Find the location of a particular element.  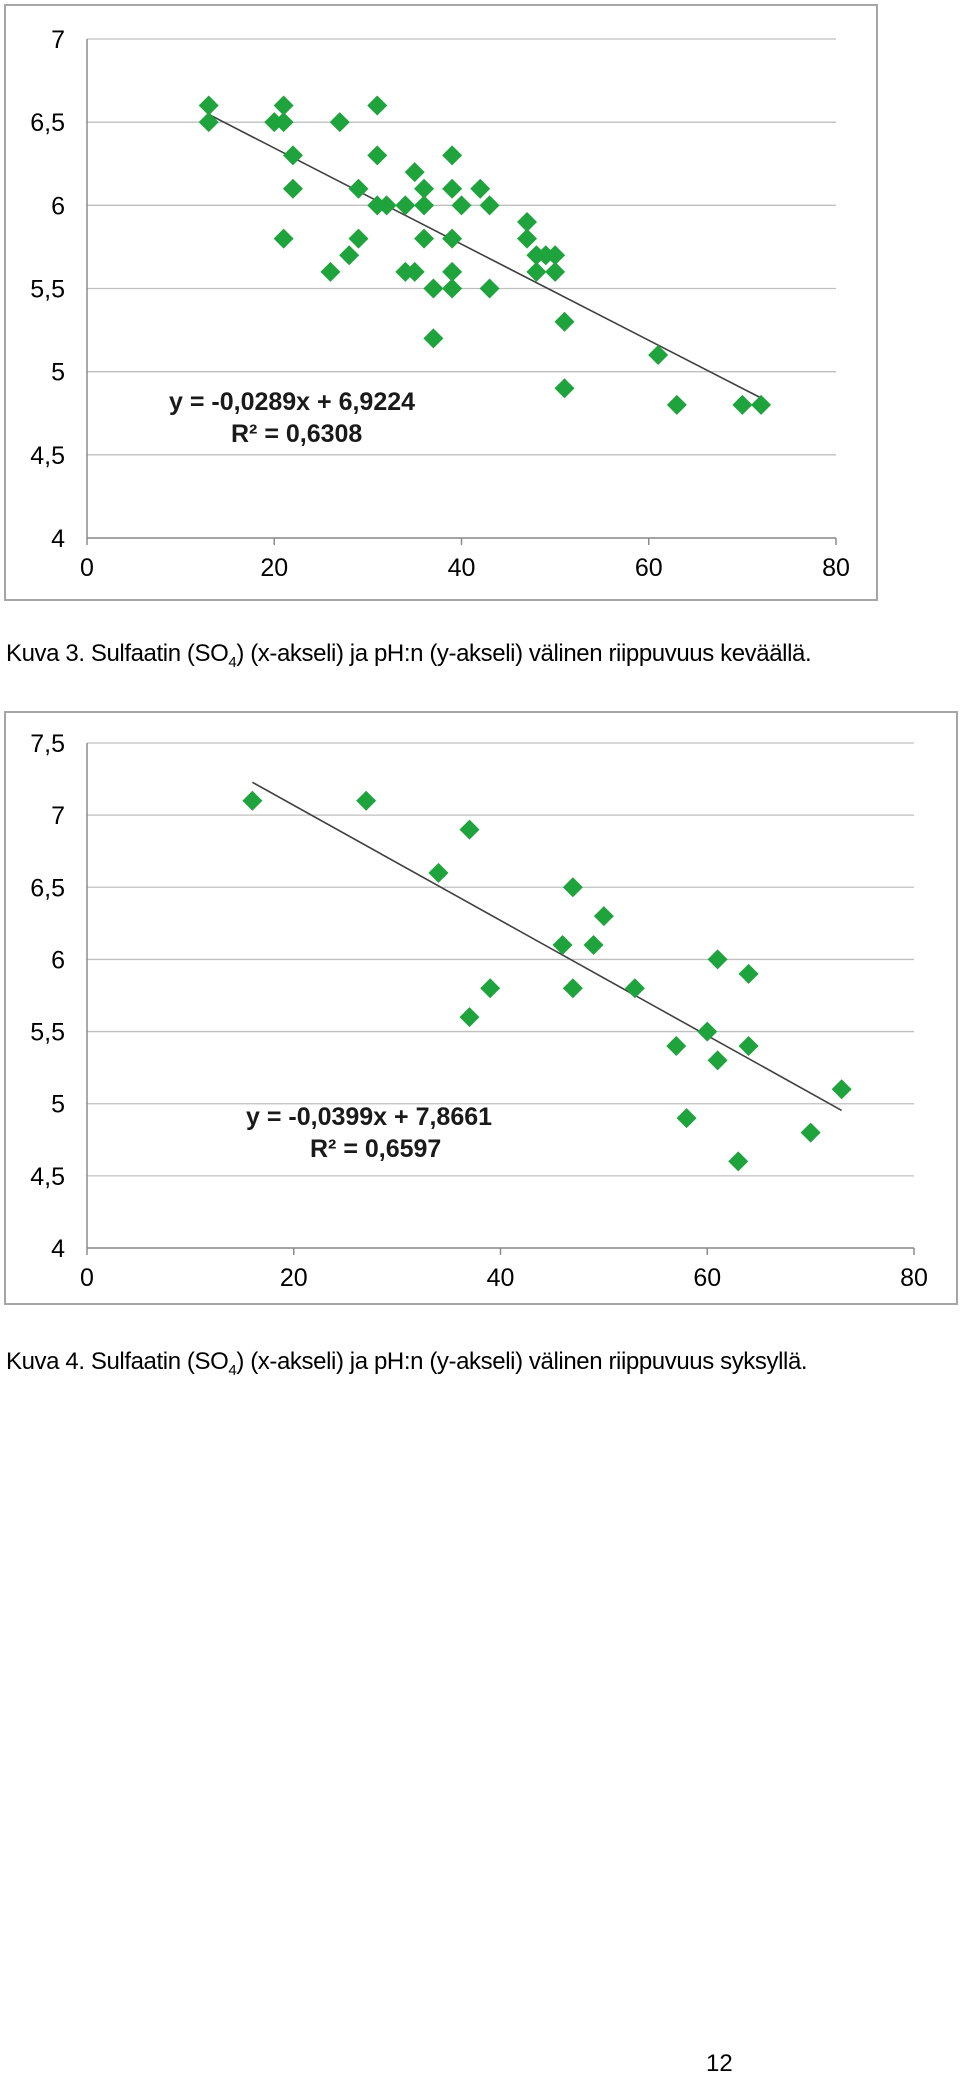

spring-x-tick-label: 20 is located at coordinates (274, 568).